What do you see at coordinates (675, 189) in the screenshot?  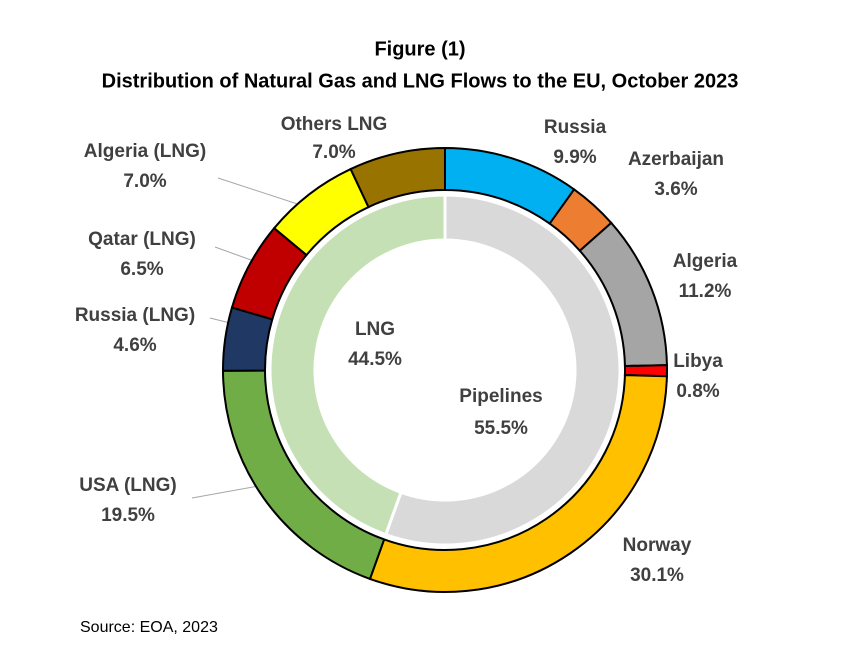 I see `value-label: 3.6%` at bounding box center [675, 189].